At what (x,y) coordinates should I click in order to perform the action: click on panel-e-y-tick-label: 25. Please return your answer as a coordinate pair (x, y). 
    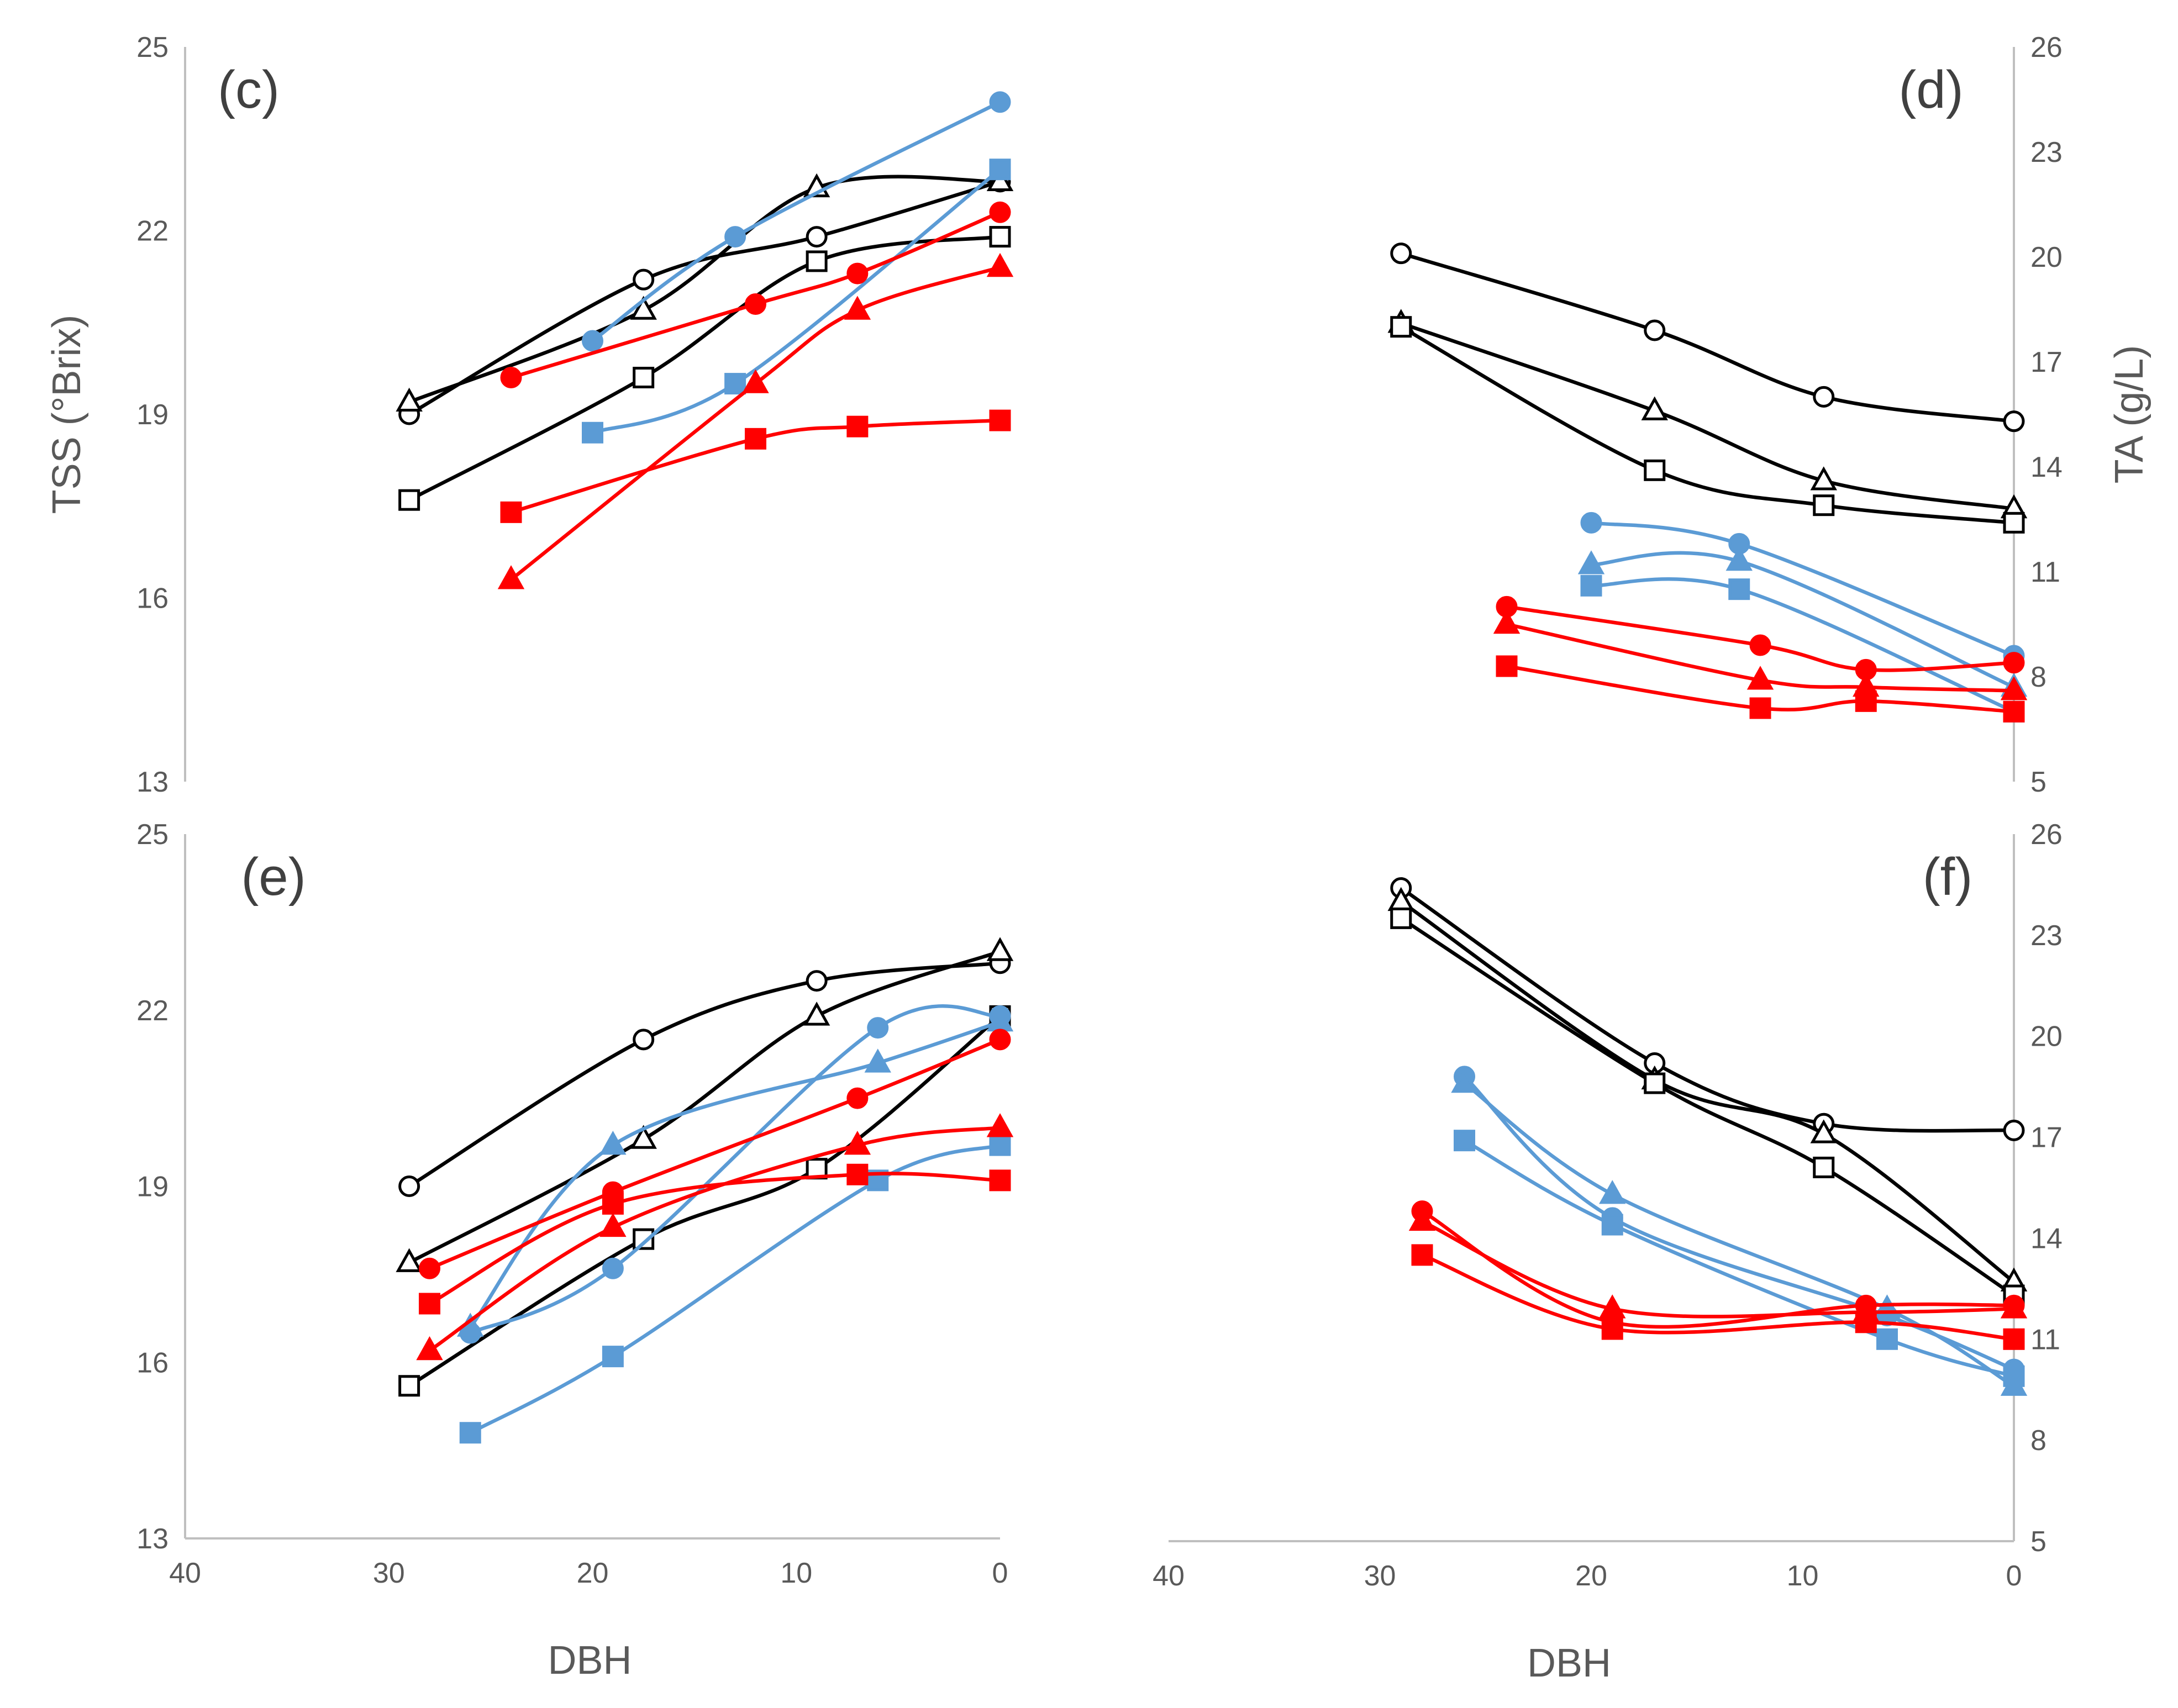
    Looking at the image, I should click on (152, 835).